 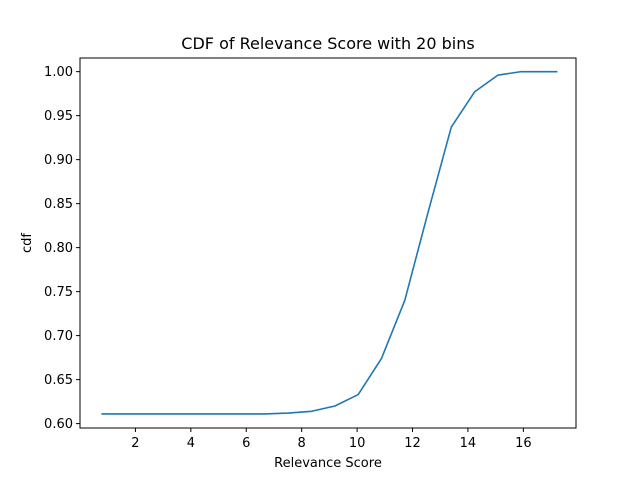 I want to click on x-tick-label: 2, so click(x=135, y=443).